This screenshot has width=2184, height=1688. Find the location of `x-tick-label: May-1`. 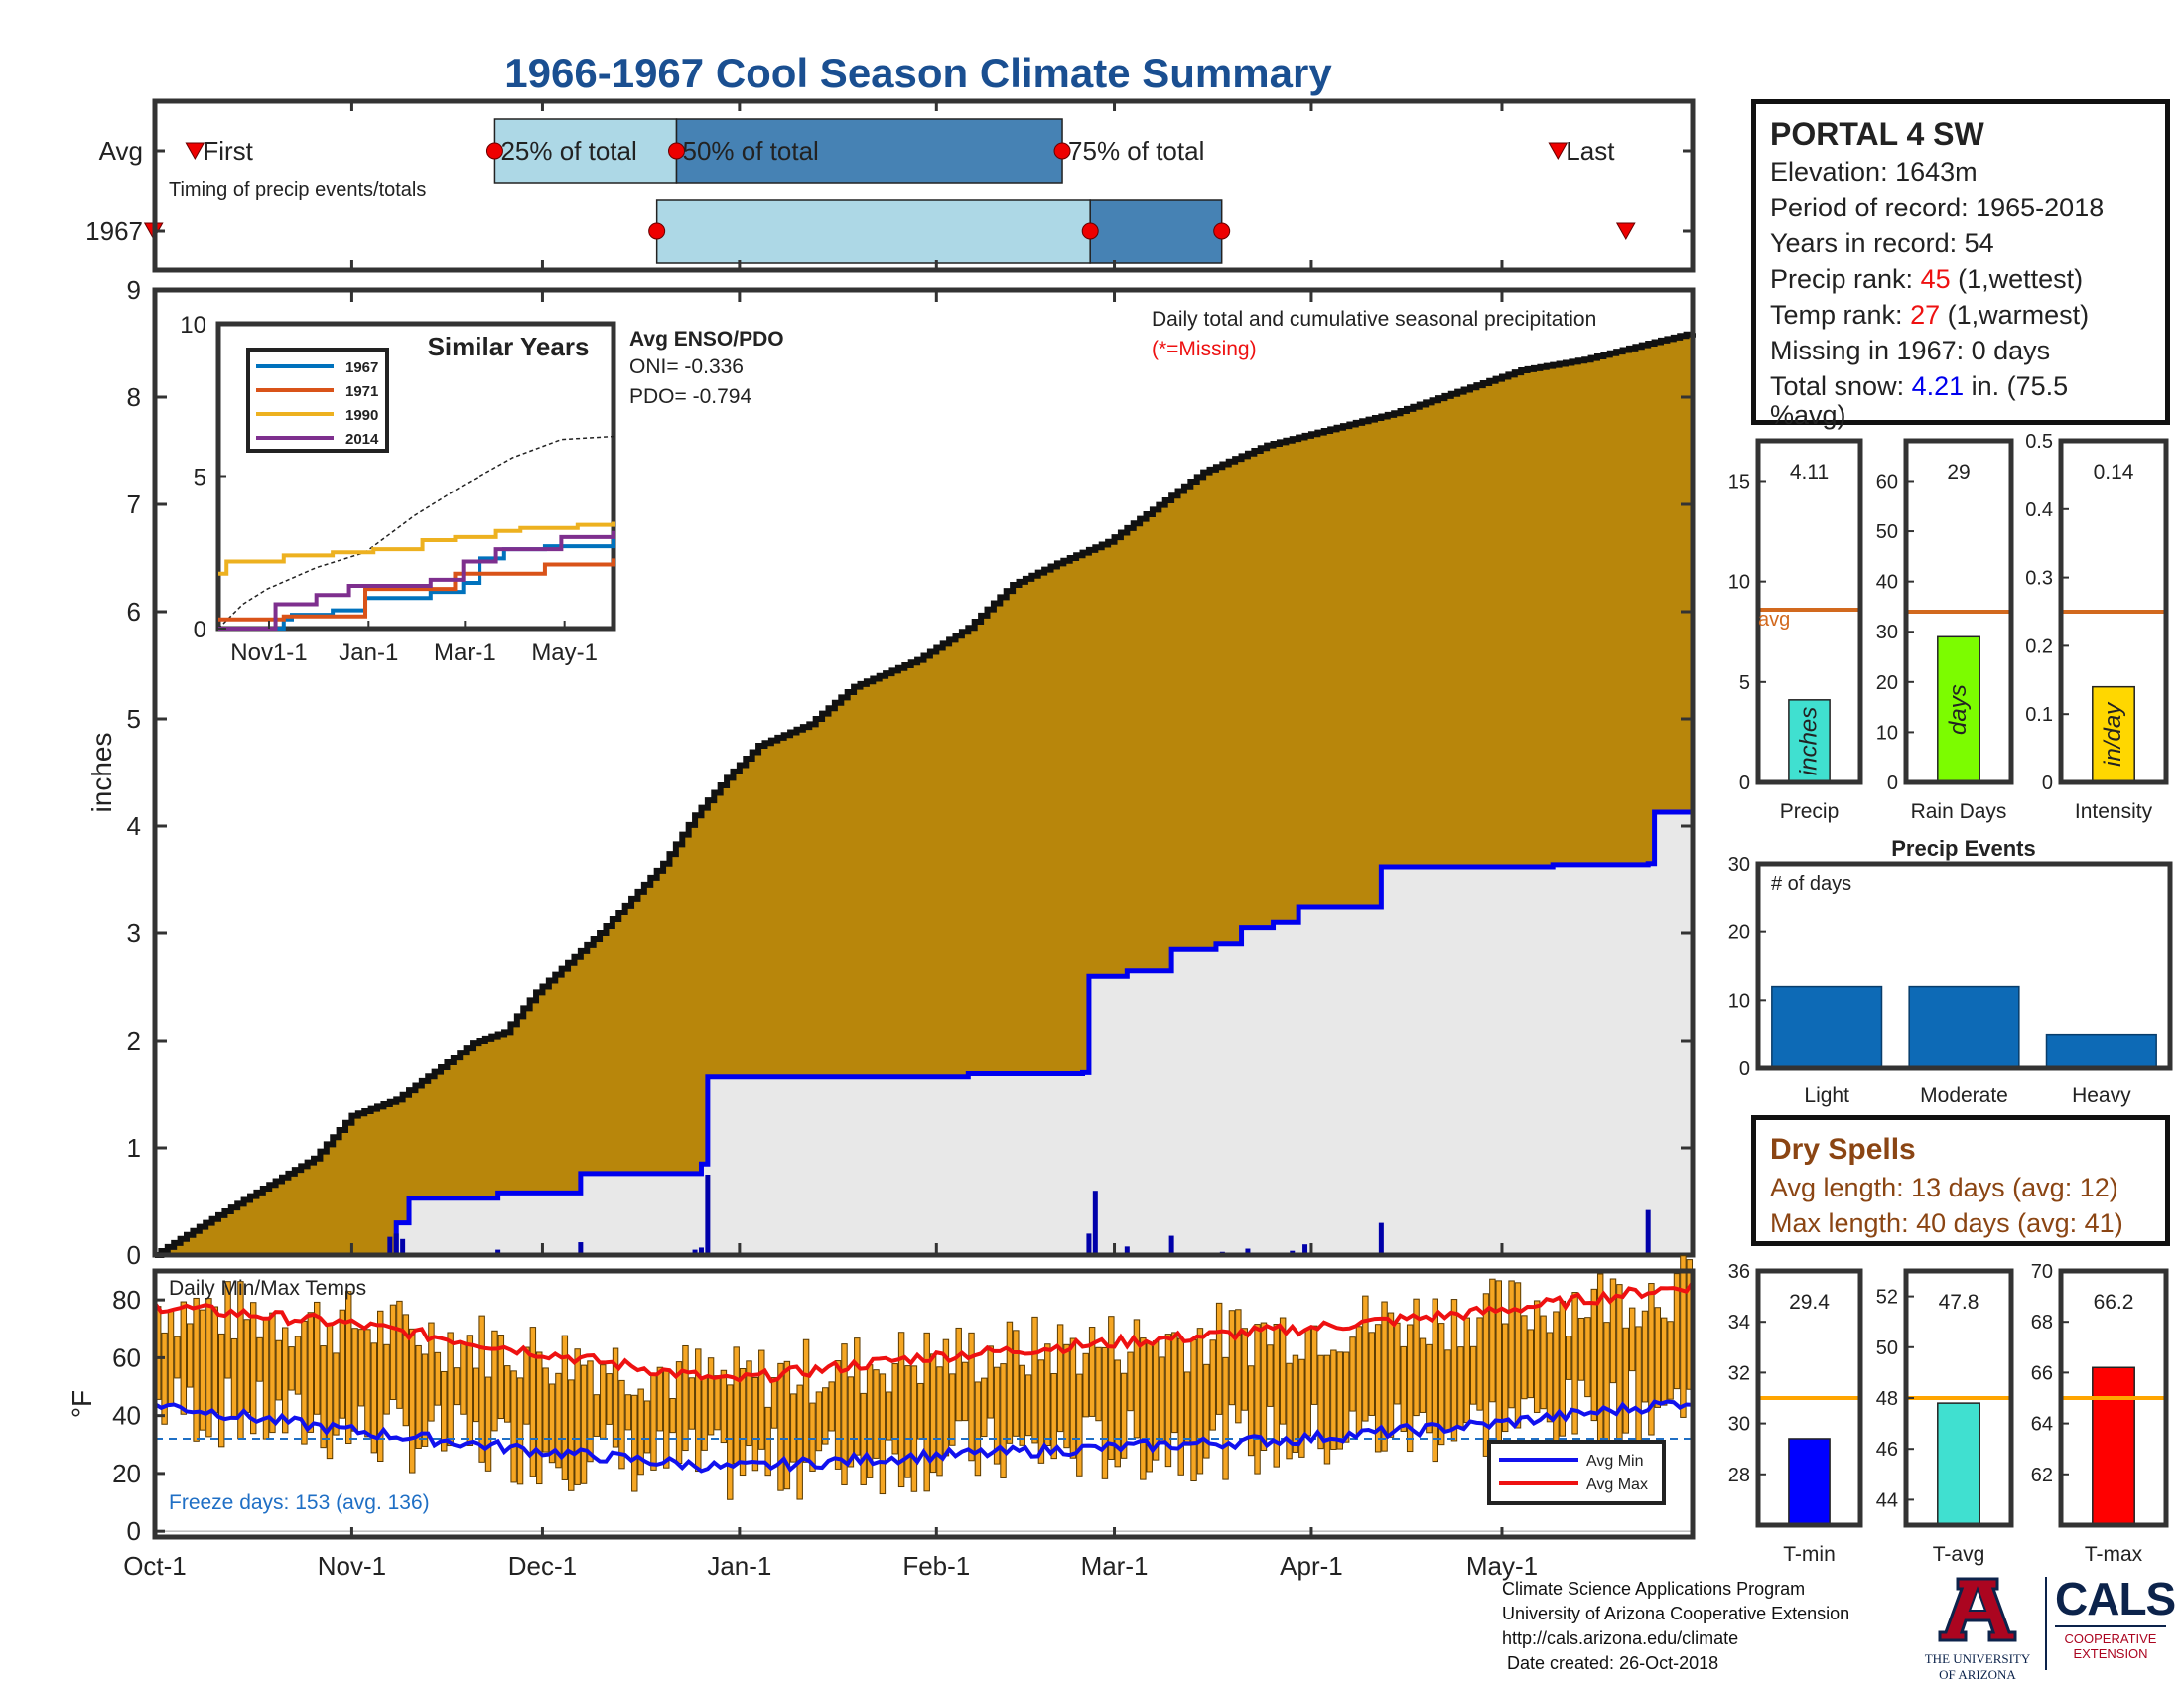

x-tick-label: May-1 is located at coordinates (1502, 1566).